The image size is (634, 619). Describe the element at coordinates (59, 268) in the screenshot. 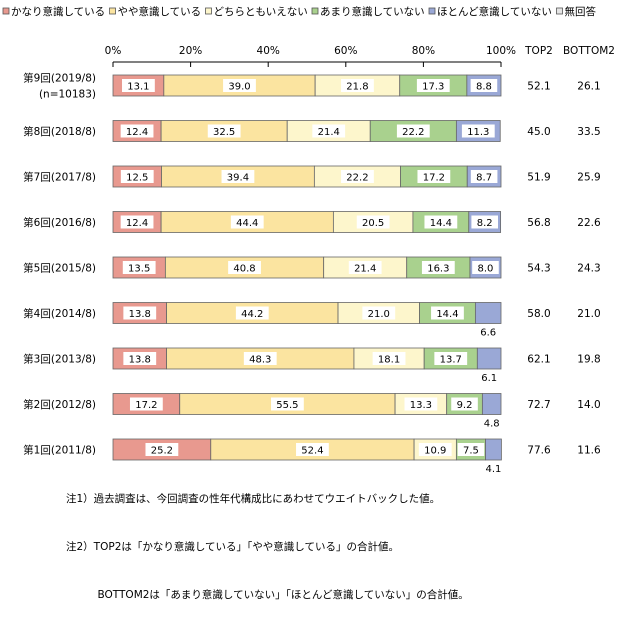

I see `category-label: 第5回(2015/8)` at that location.